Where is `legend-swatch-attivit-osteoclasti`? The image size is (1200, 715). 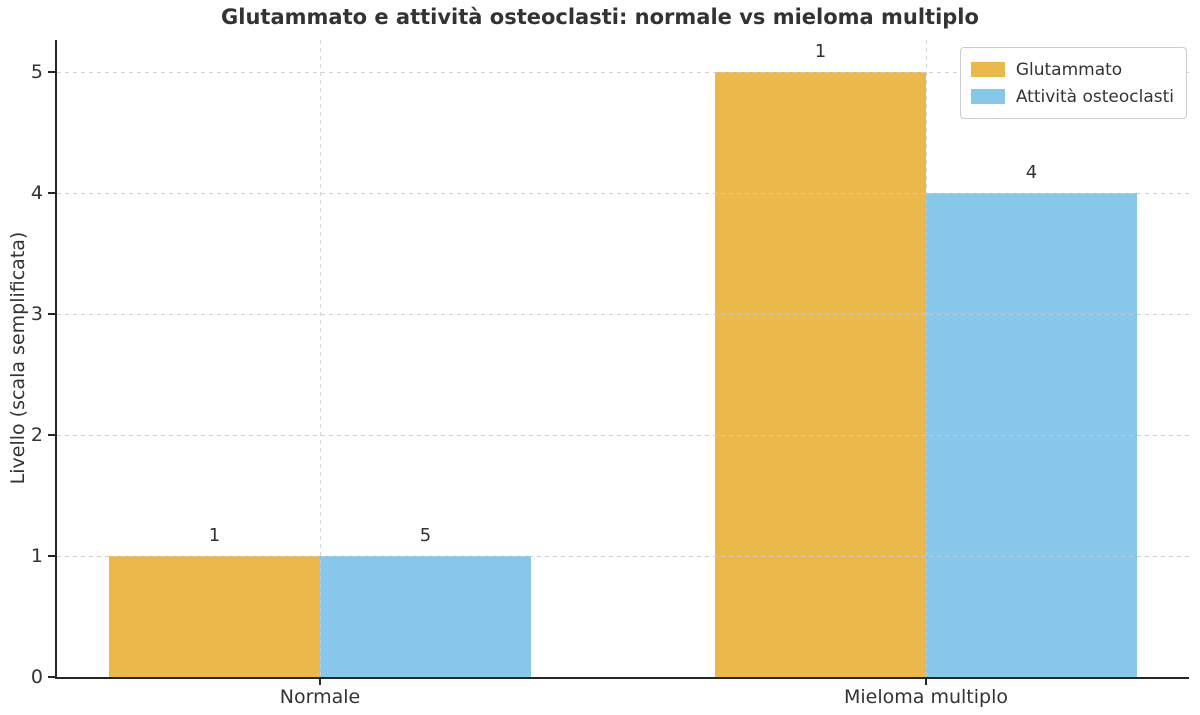 legend-swatch-attivit-osteoclasti is located at coordinates (987, 96).